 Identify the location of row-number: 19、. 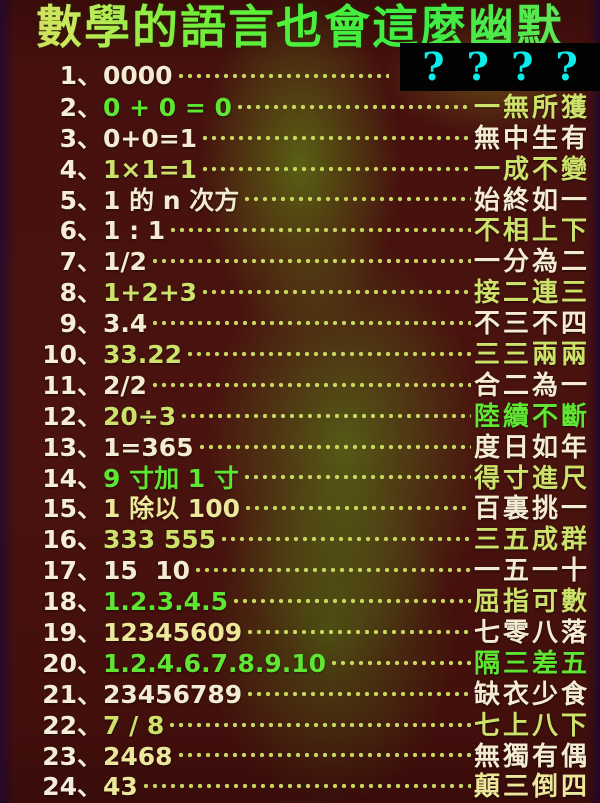
(72, 633).